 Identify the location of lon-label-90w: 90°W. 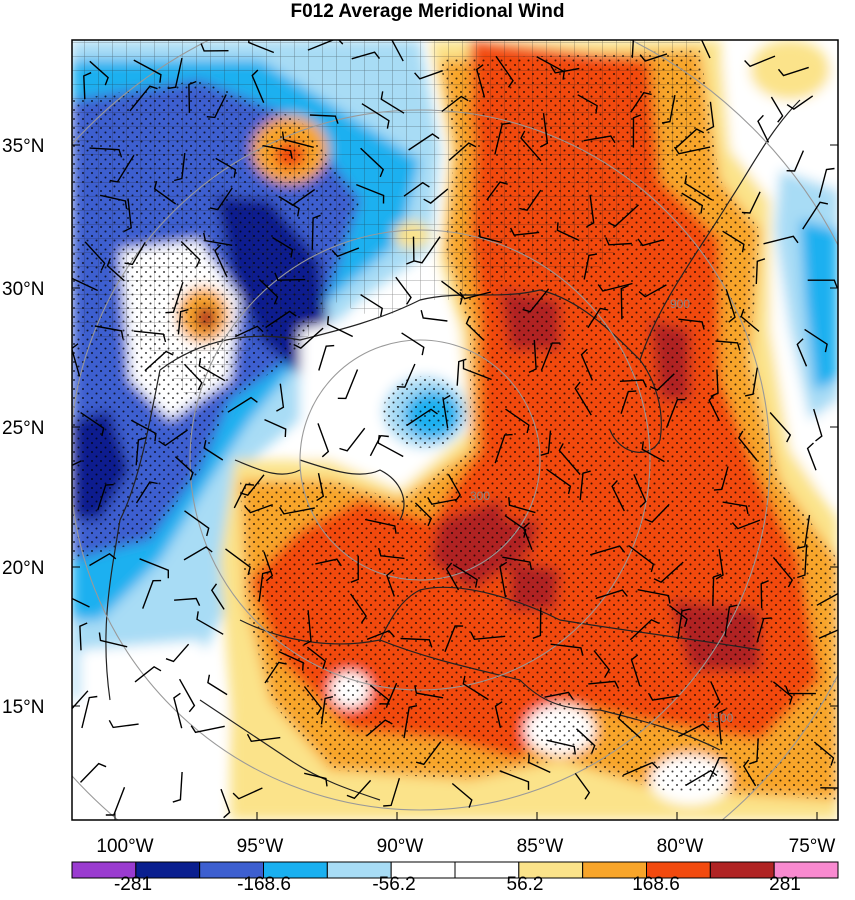
(400, 846).